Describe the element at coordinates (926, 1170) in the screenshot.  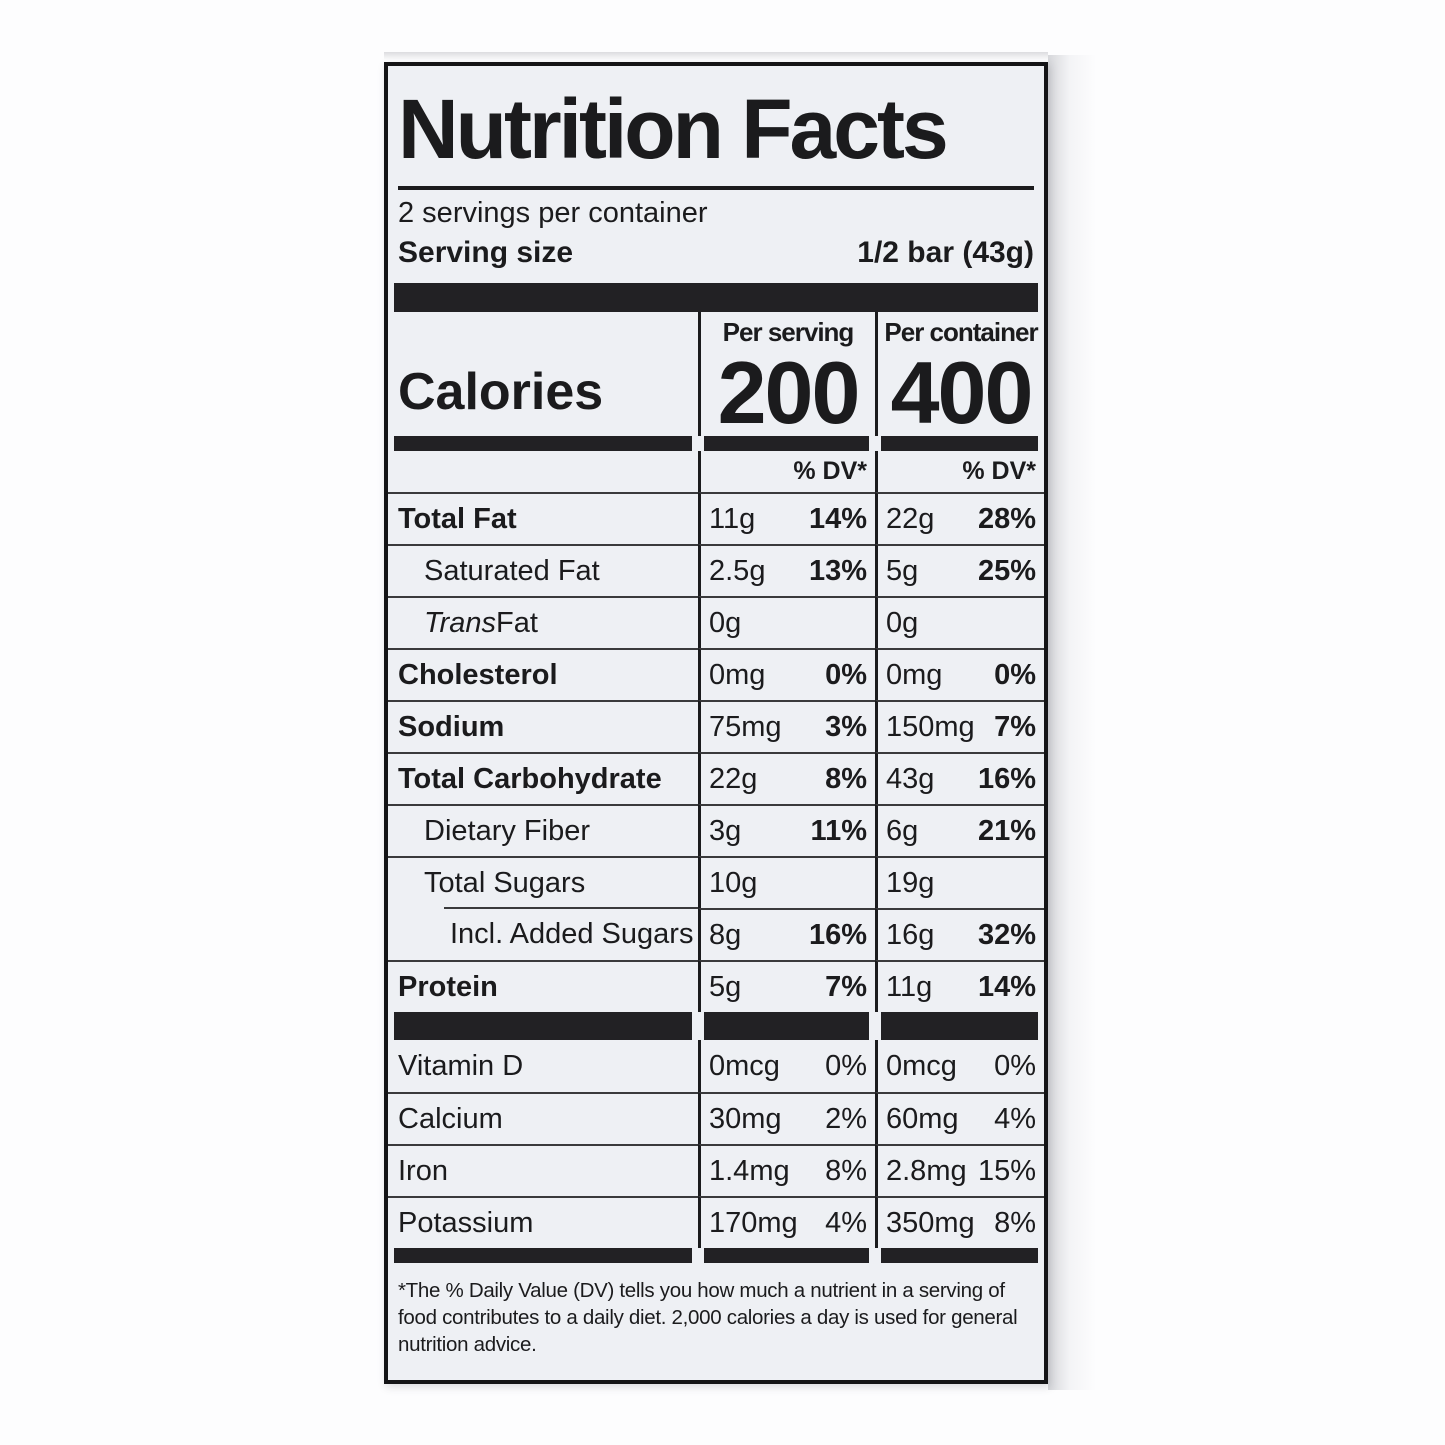
I see `amount: 2.8mg` at that location.